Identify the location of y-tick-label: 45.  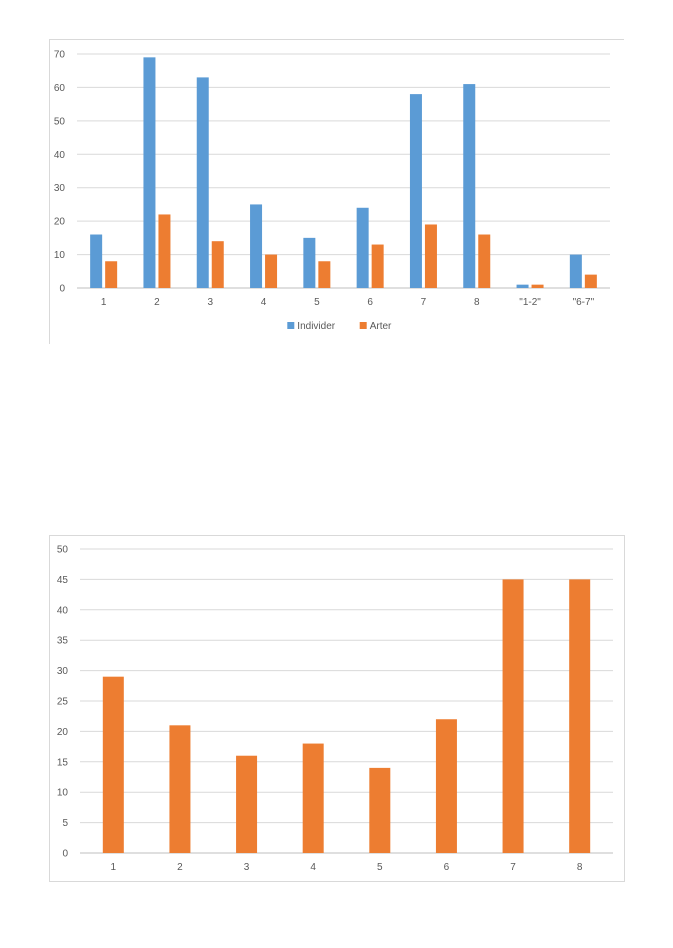
(63, 580).